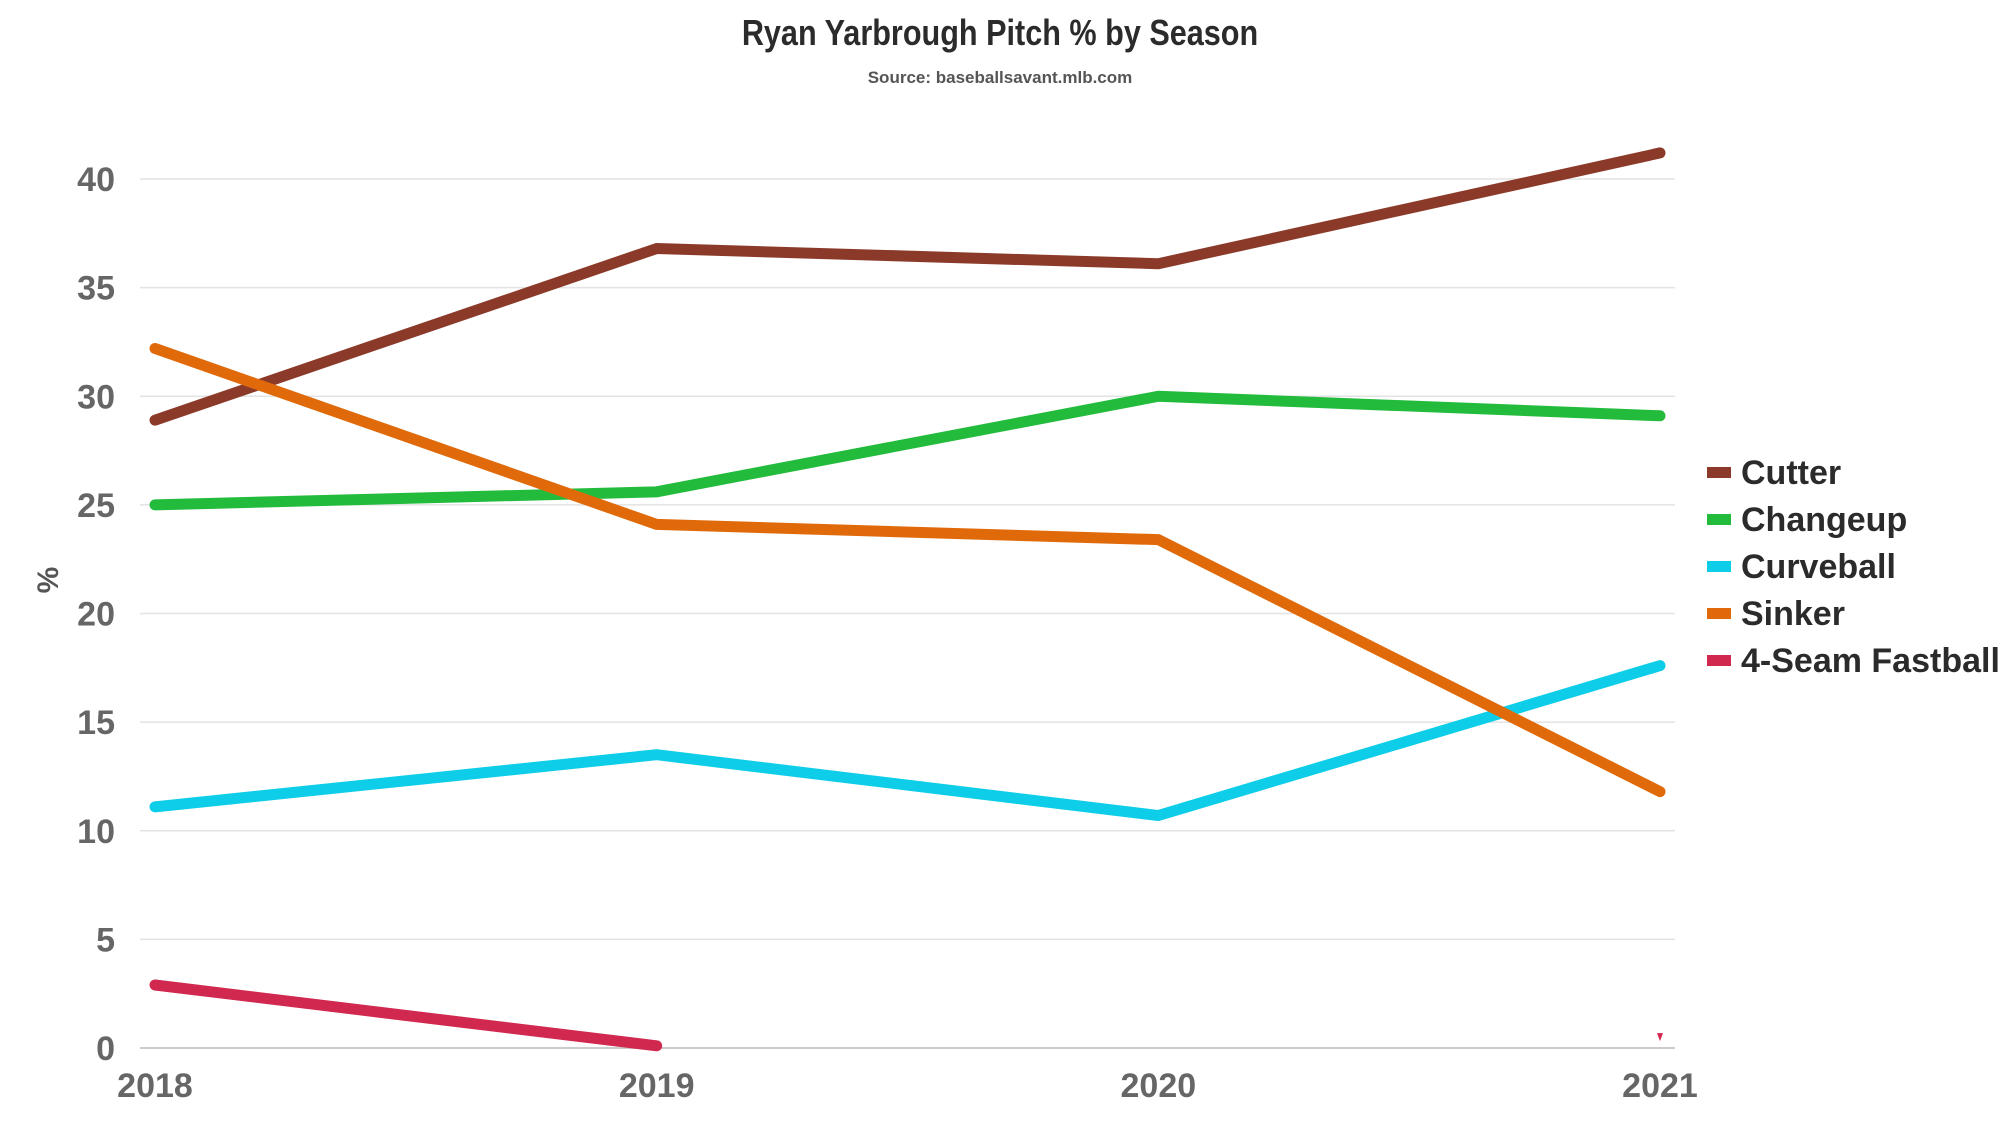  I want to click on legend-label-sinker: Sinker, so click(1793, 614).